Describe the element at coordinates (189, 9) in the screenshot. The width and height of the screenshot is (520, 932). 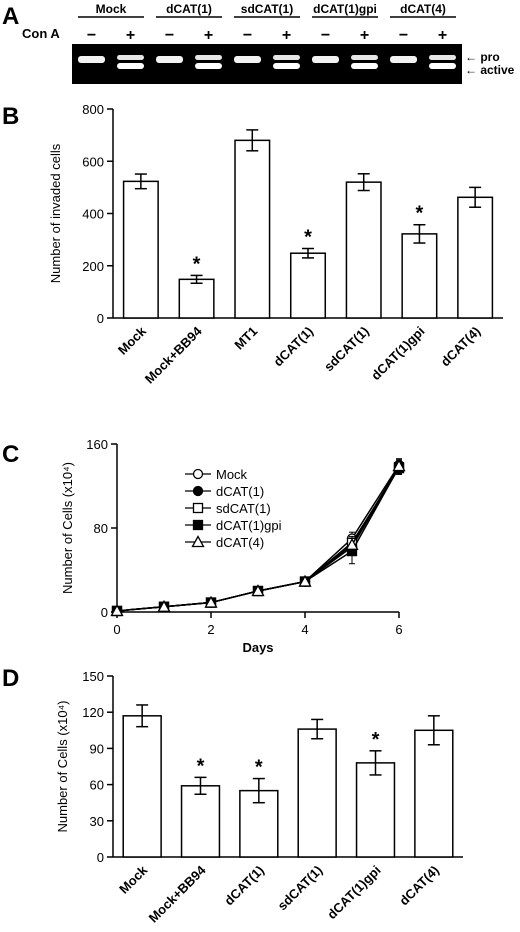
I see `gel-lane-header-dcat-1: dCAT(1)` at that location.